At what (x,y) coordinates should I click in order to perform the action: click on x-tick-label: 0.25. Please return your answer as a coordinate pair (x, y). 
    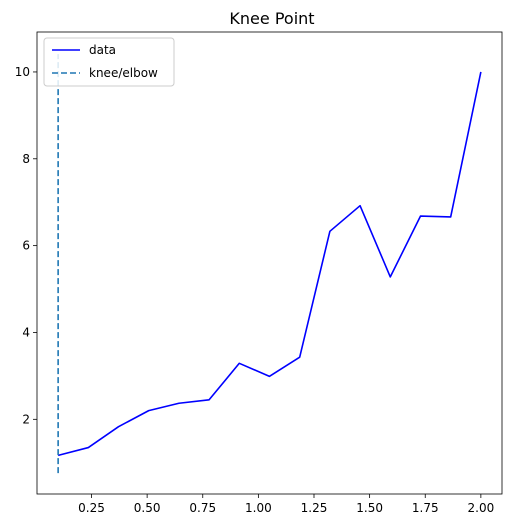
    Looking at the image, I should click on (91, 508).